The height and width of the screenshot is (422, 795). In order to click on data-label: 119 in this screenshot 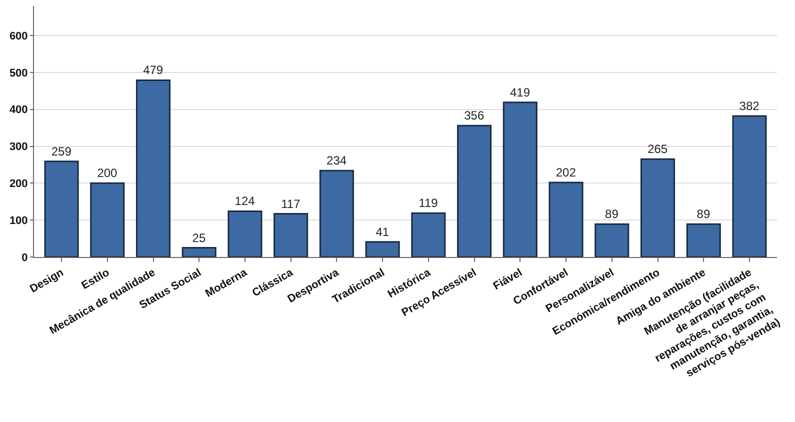, I will do `click(428, 203)`.